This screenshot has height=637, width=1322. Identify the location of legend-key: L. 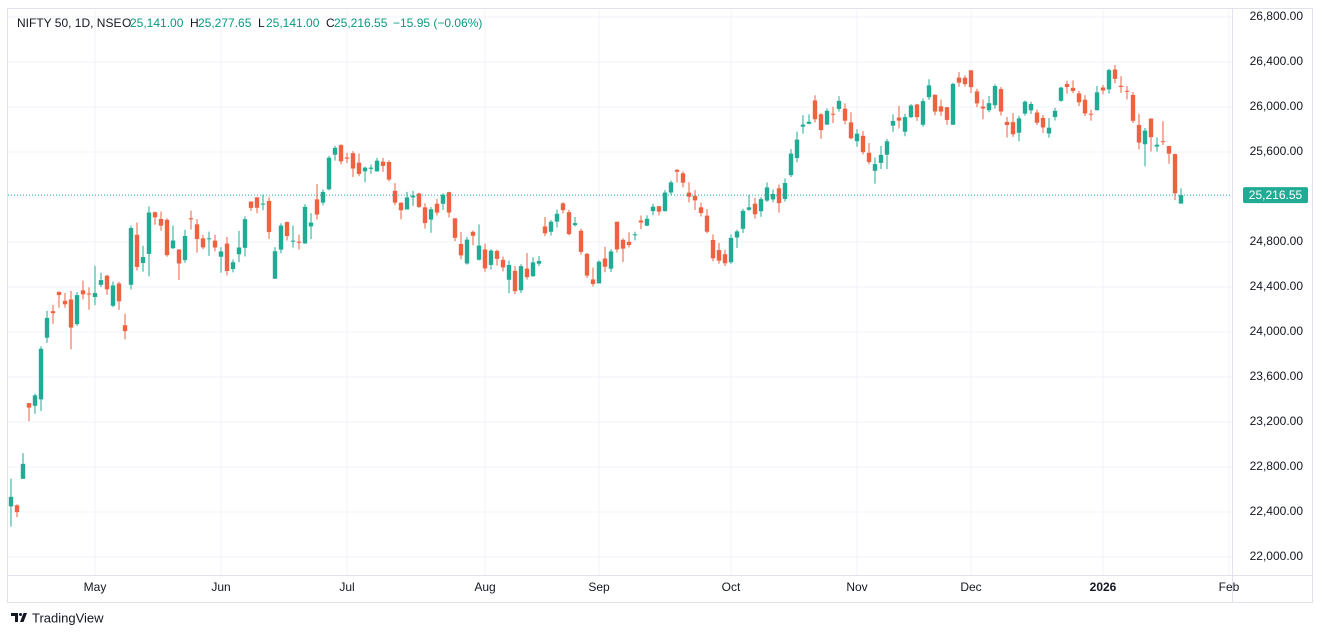
(261, 23).